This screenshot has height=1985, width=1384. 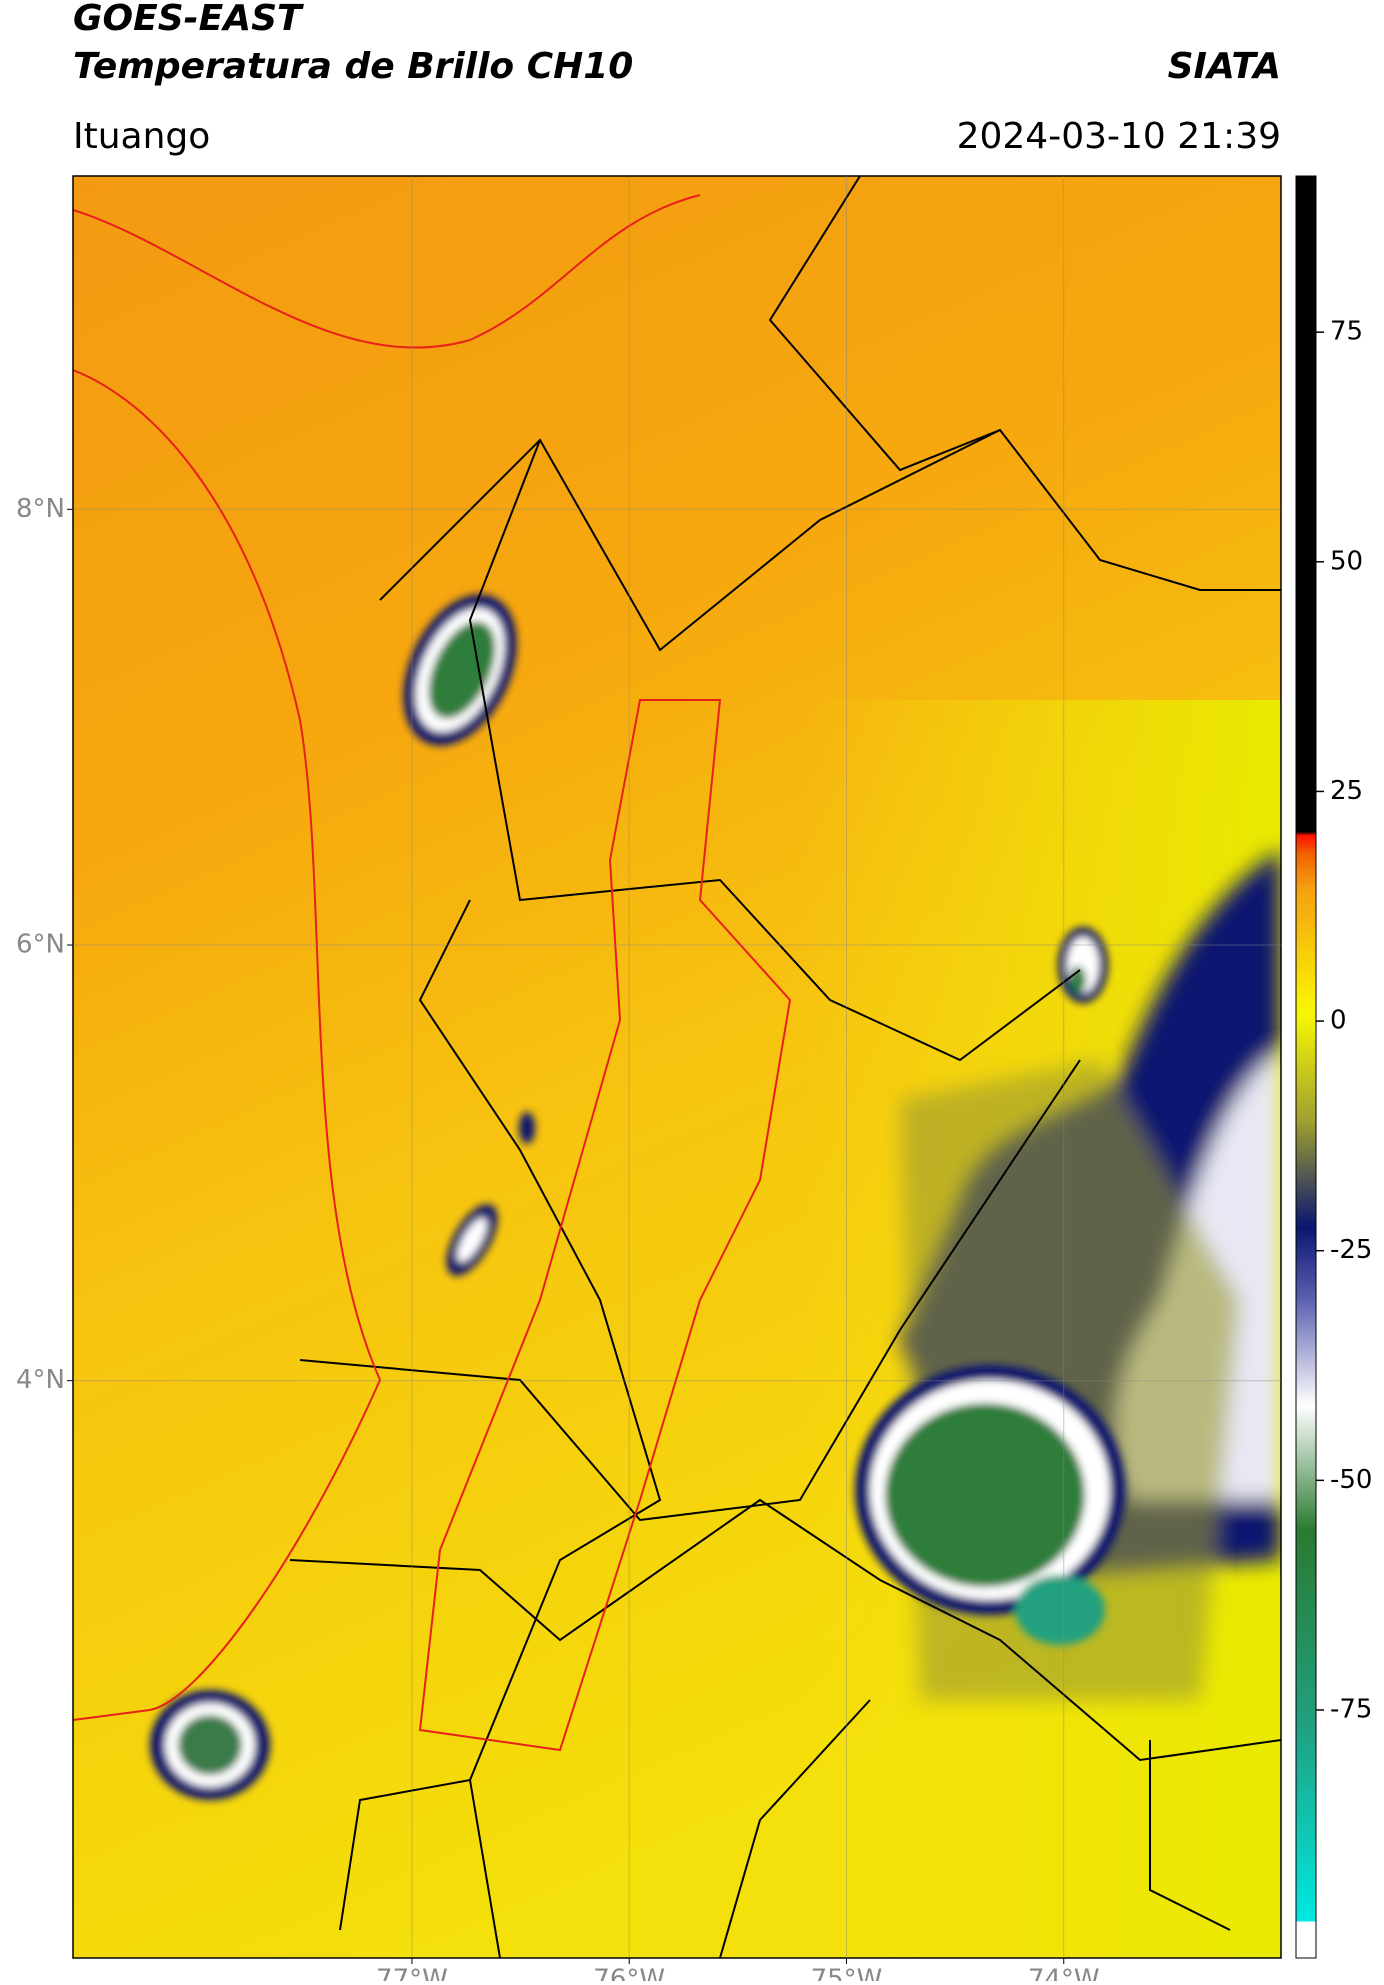 I want to click on x-tick-label: 74°W, so click(x=1064, y=1973).